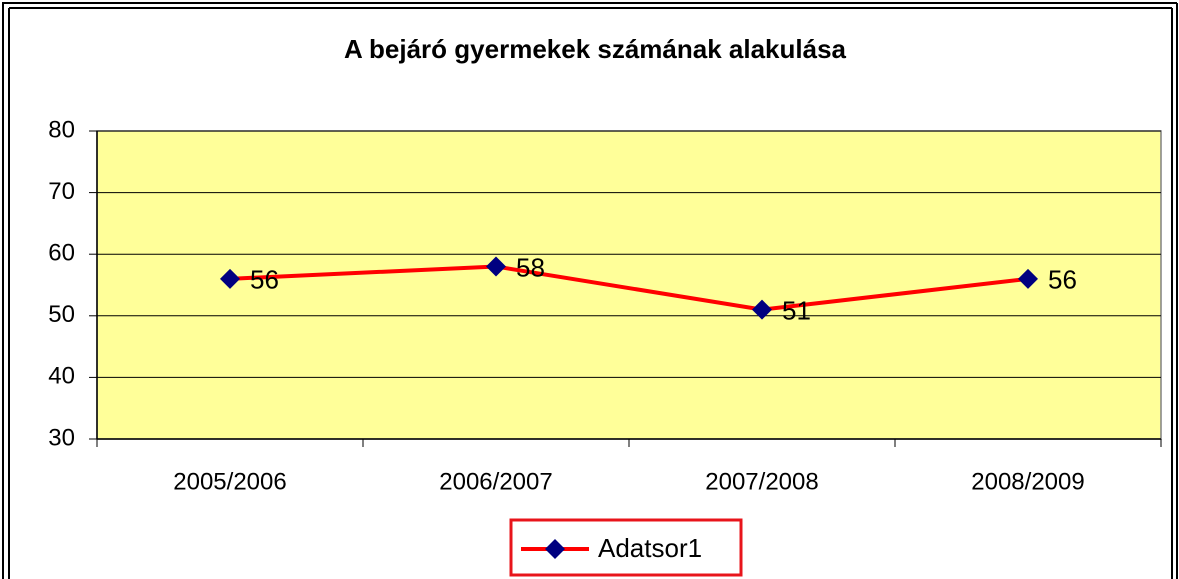 The image size is (1179, 579). Describe the element at coordinates (650, 548) in the screenshot. I see `legend-label: Adatsor1` at that location.